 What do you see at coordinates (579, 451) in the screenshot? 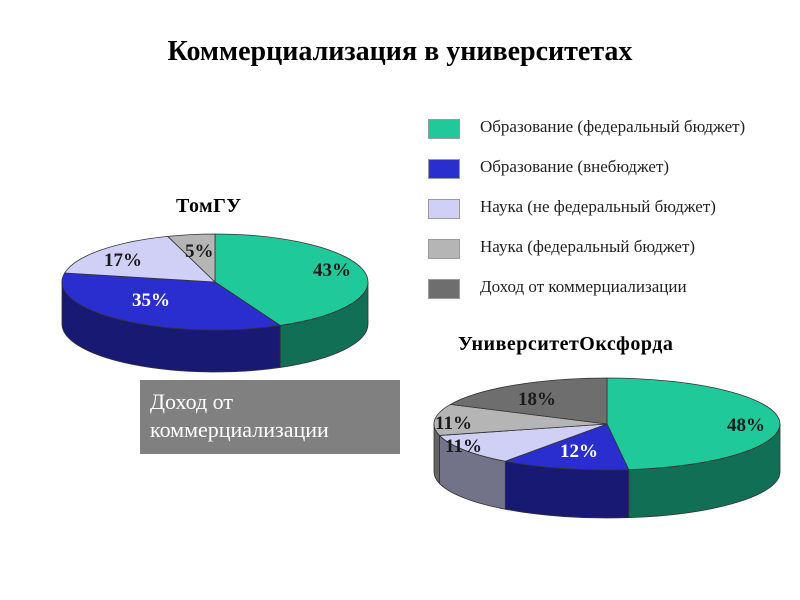
I see `pie-data-label: 12%` at bounding box center [579, 451].